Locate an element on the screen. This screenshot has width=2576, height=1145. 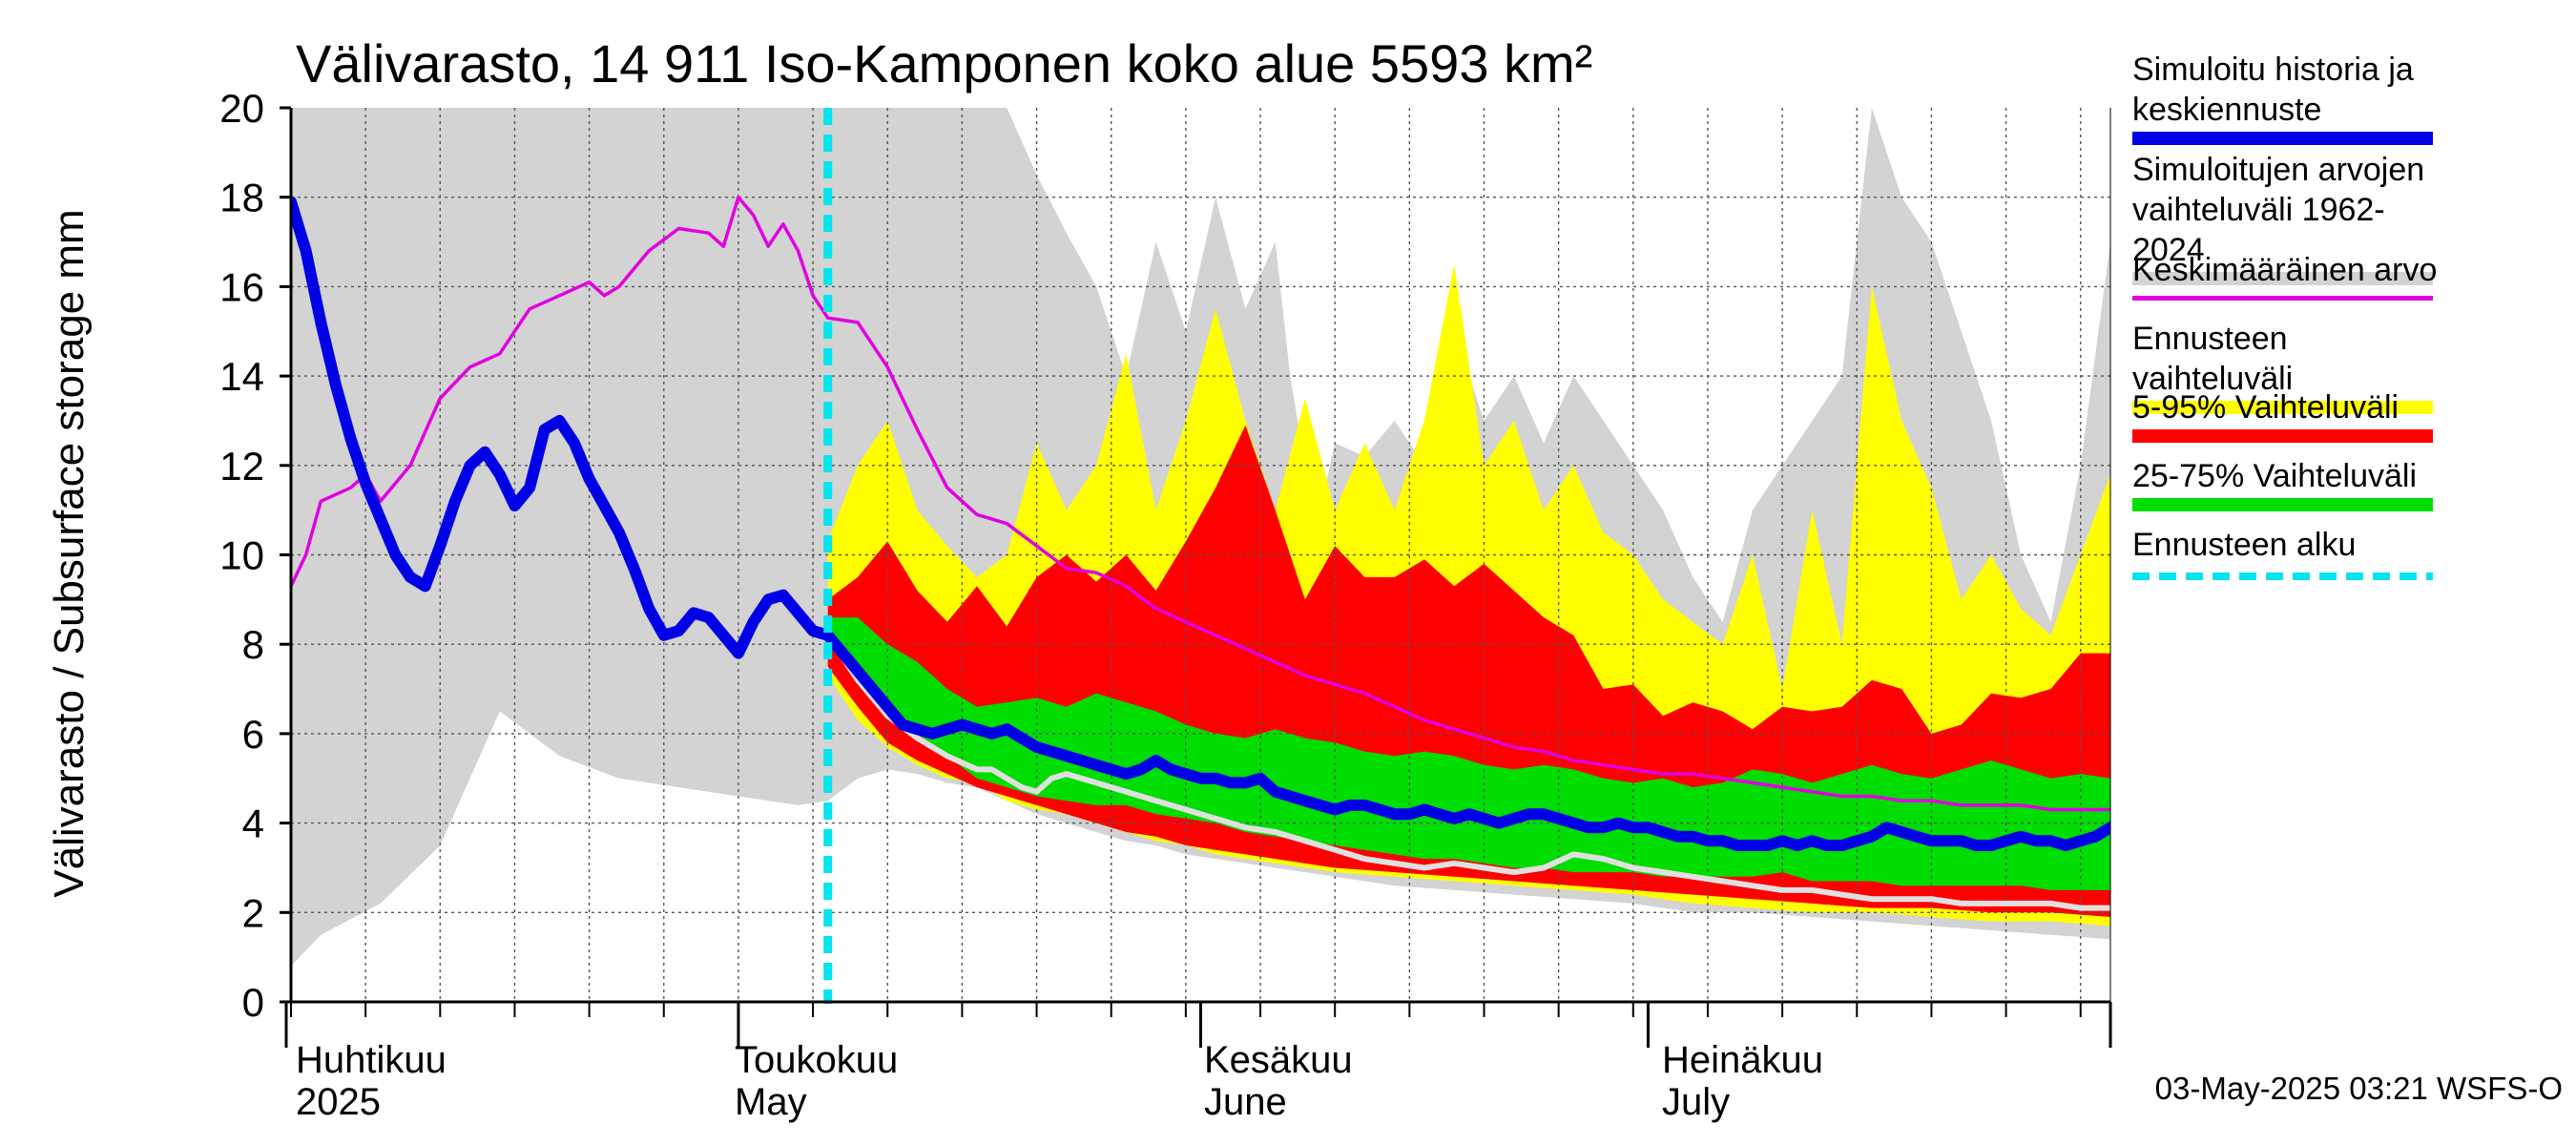
y-tick-label: 18 is located at coordinates (241, 198).